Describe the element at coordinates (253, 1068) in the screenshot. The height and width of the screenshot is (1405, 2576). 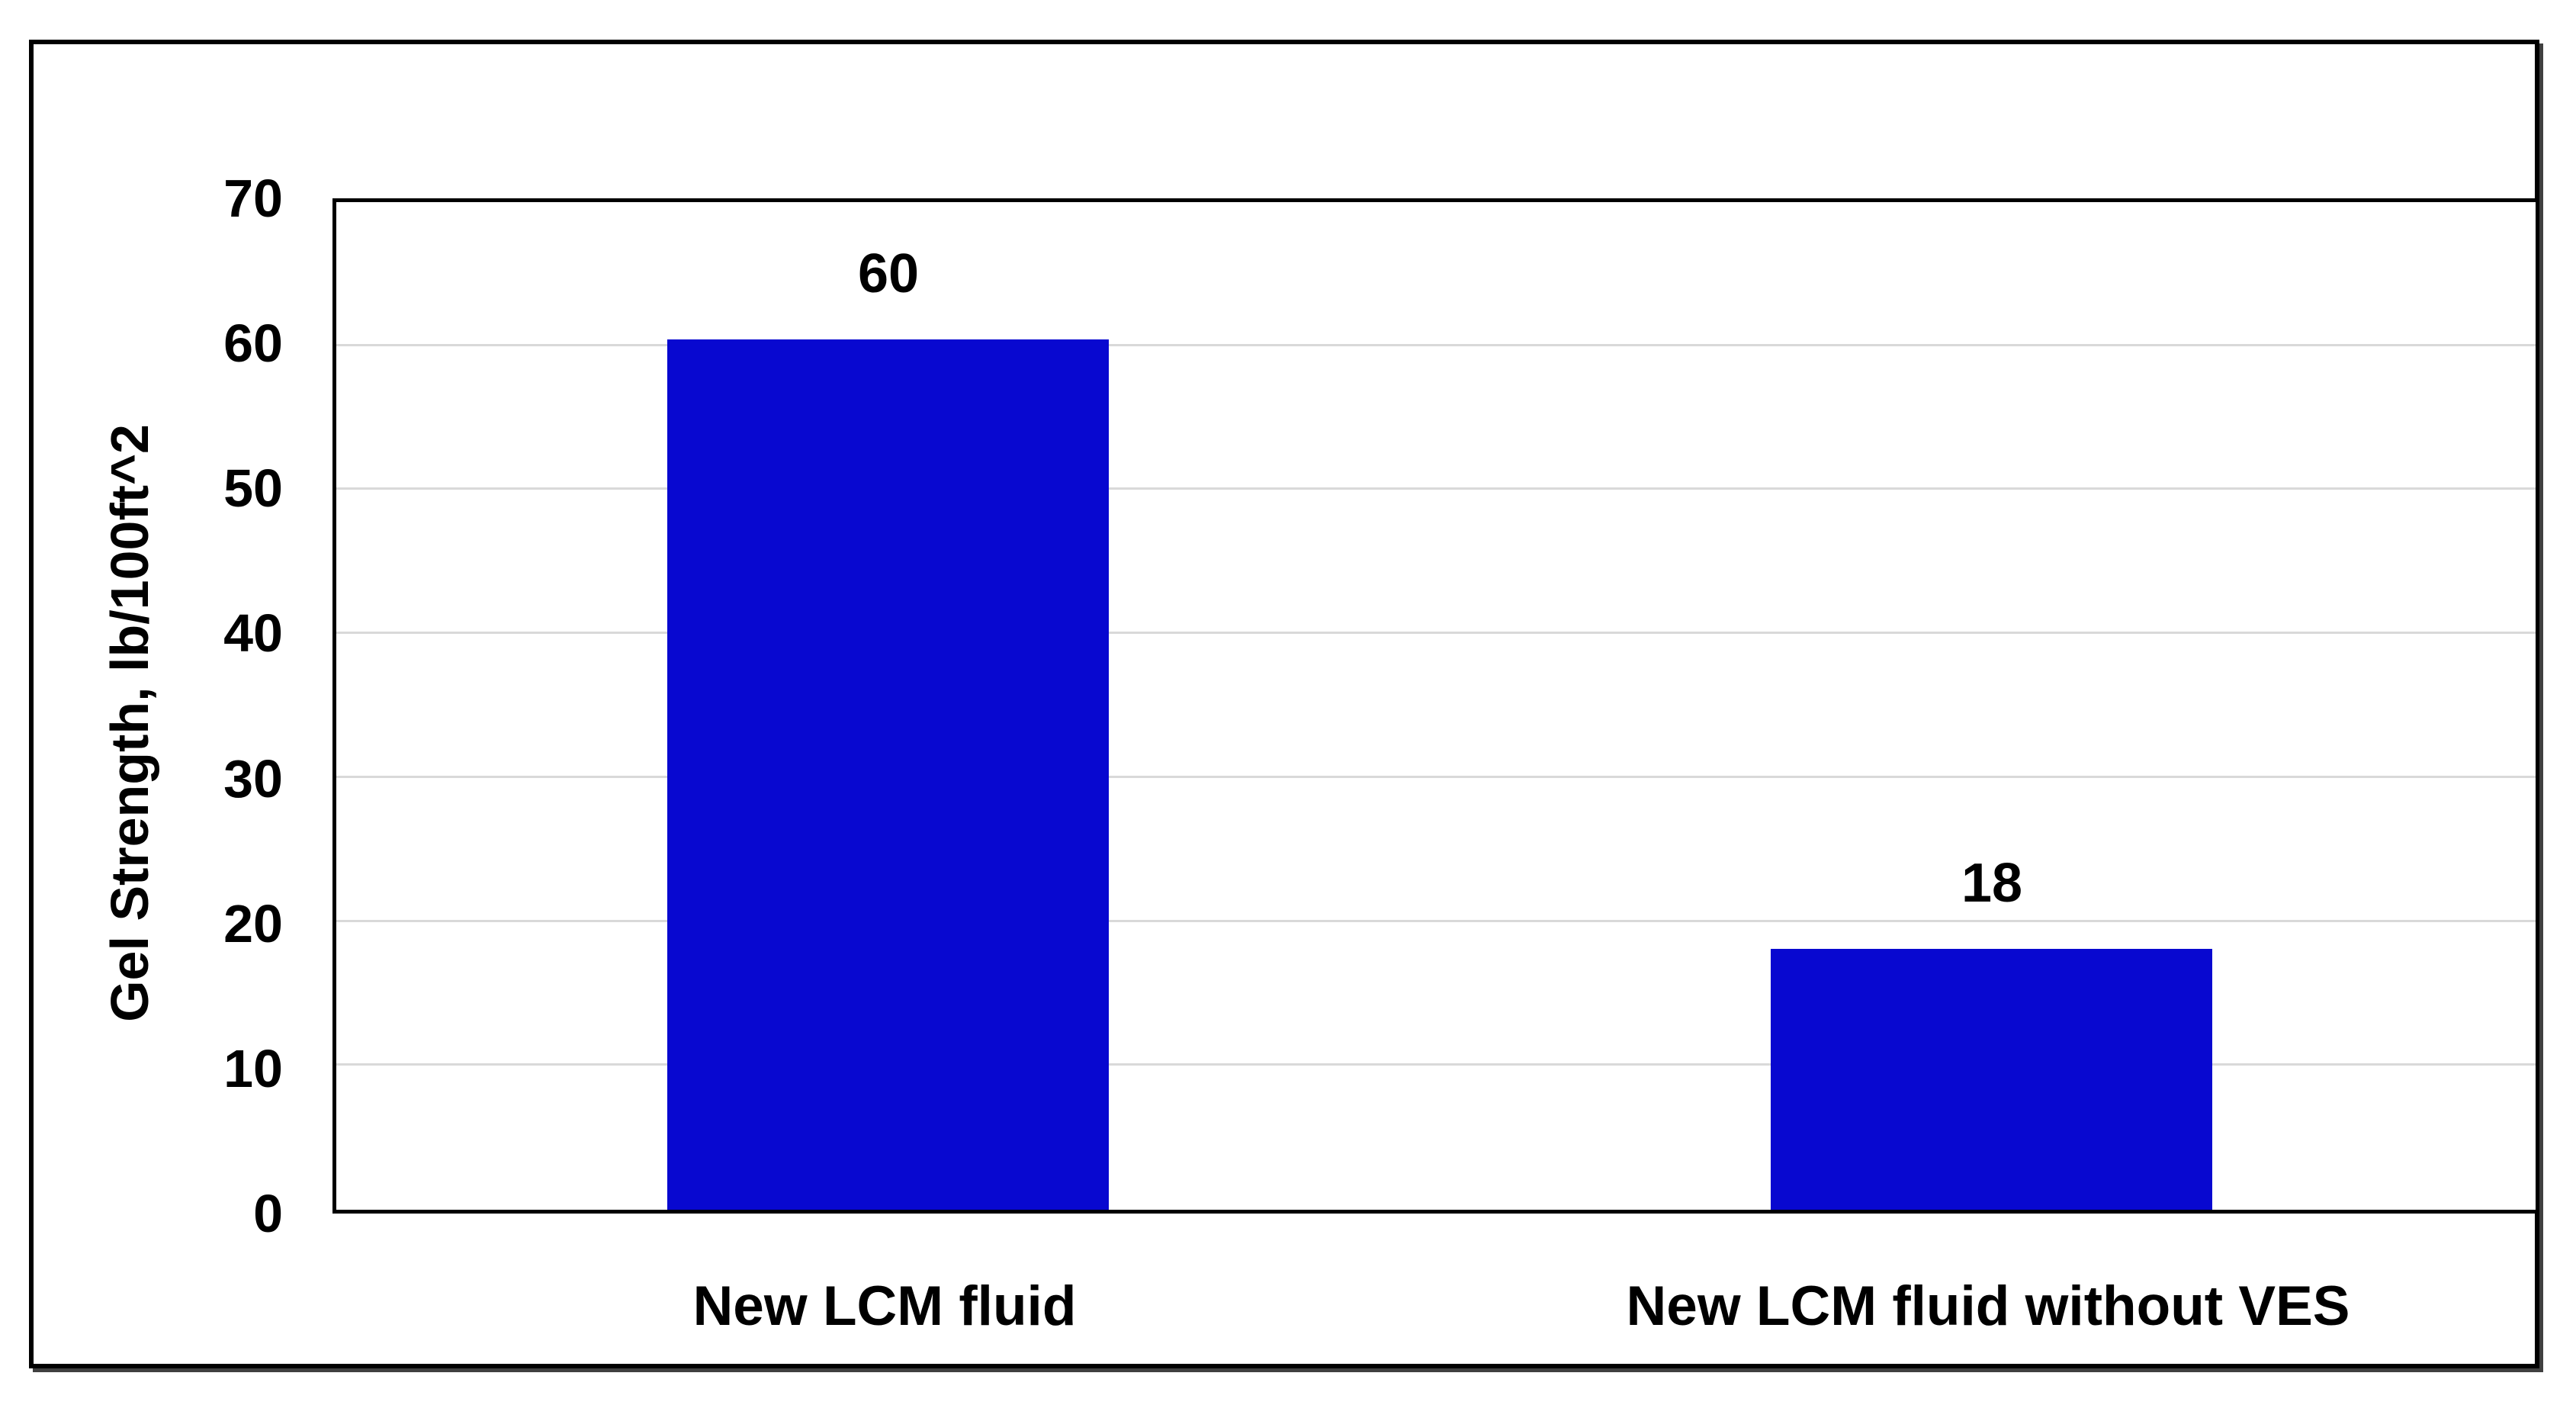
I see `y-tick-label: 10` at that location.